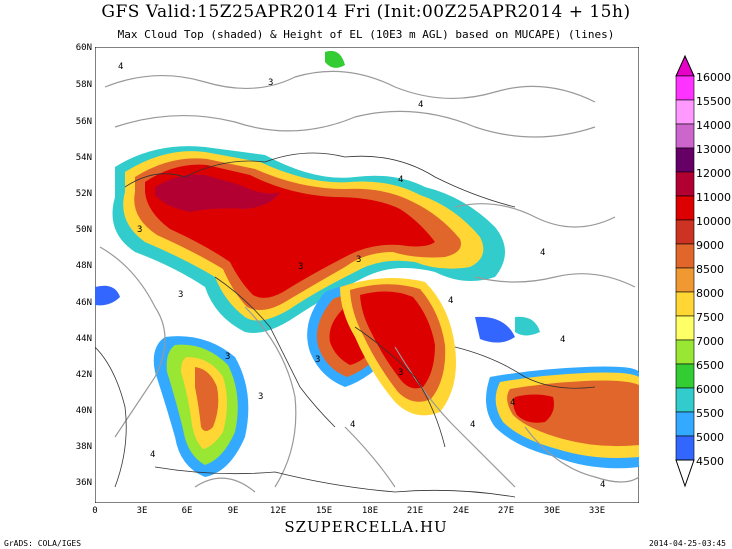 The height and width of the screenshot is (549, 732). Describe the element at coordinates (83, 411) in the screenshot. I see `lat-label: 40N` at that location.